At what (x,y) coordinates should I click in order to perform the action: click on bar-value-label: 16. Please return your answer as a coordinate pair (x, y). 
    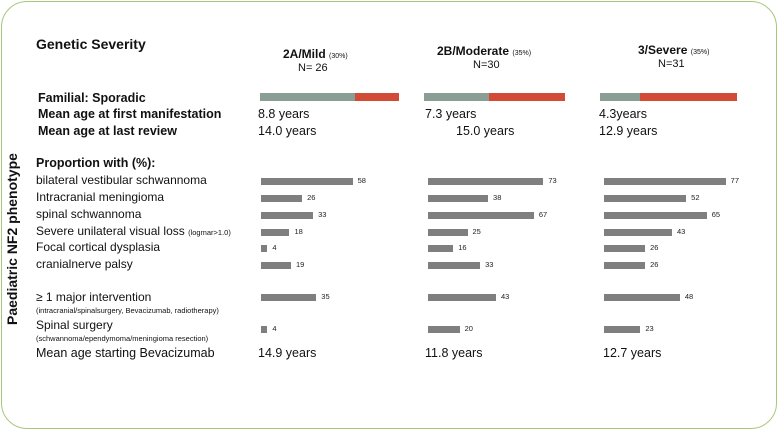
    Looking at the image, I should click on (462, 247).